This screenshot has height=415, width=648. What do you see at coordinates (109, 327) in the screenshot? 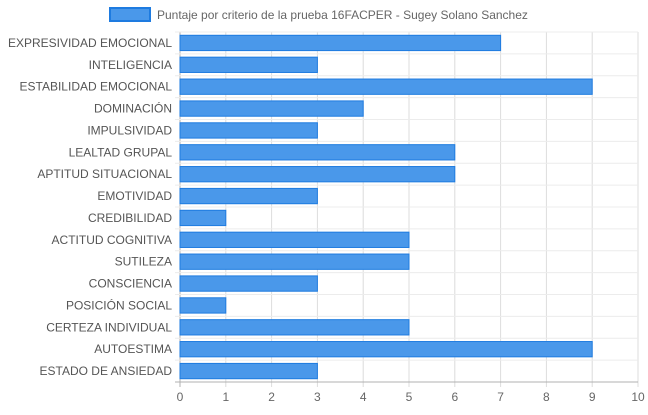
I see `category-label: CERTEZA INDIVIDUAL` at bounding box center [109, 327].